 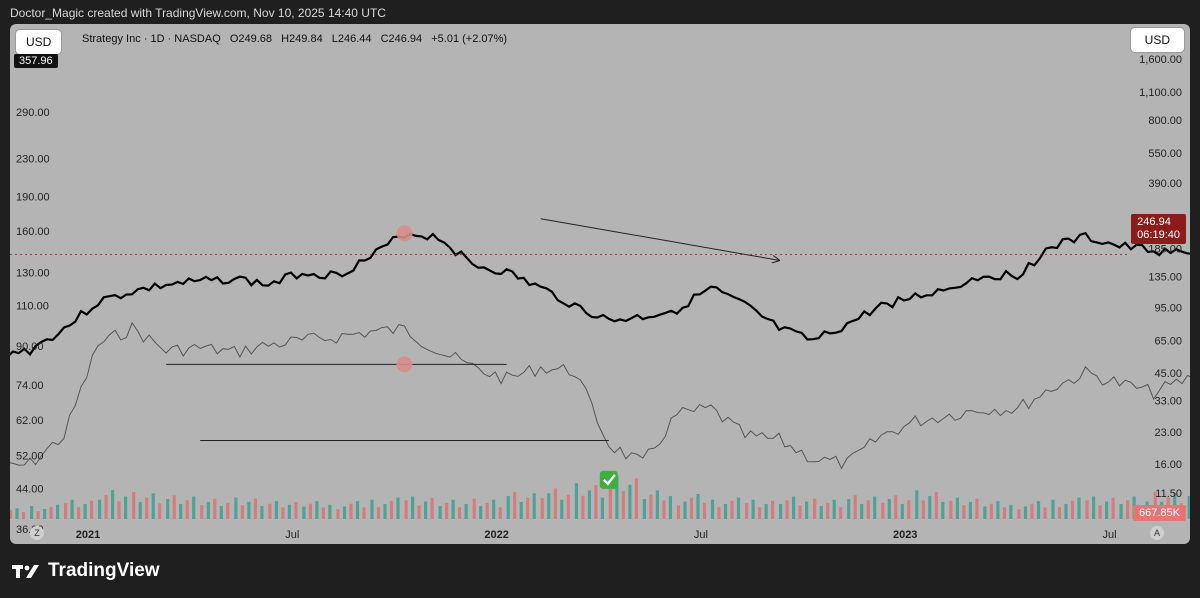 What do you see at coordinates (30, 386) in the screenshot?
I see `left-axis-tick-label: 74.00` at bounding box center [30, 386].